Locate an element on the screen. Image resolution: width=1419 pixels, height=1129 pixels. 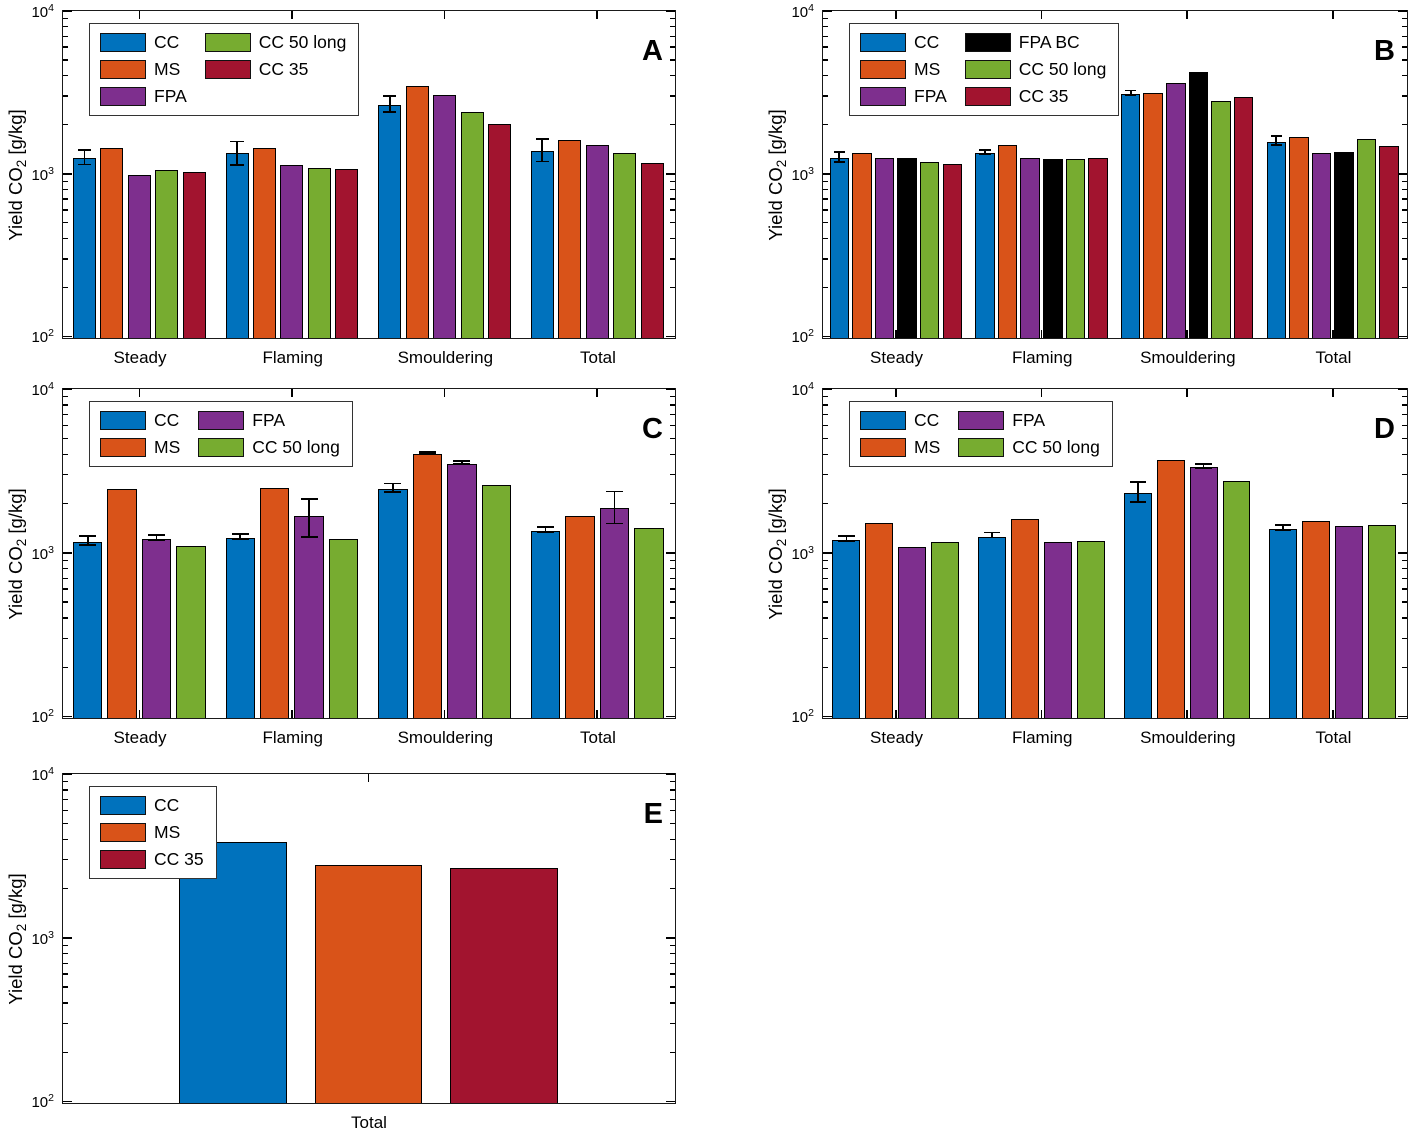
y-axis-label: Yield CO2 [g/kg] is located at coordinates (17, 174).